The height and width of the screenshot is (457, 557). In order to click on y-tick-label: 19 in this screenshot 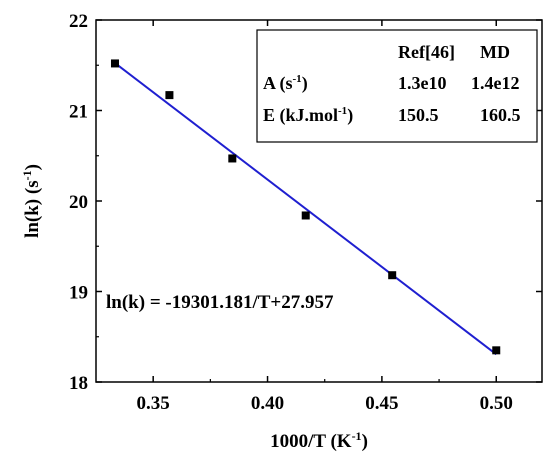, I will do `click(78, 293)`.